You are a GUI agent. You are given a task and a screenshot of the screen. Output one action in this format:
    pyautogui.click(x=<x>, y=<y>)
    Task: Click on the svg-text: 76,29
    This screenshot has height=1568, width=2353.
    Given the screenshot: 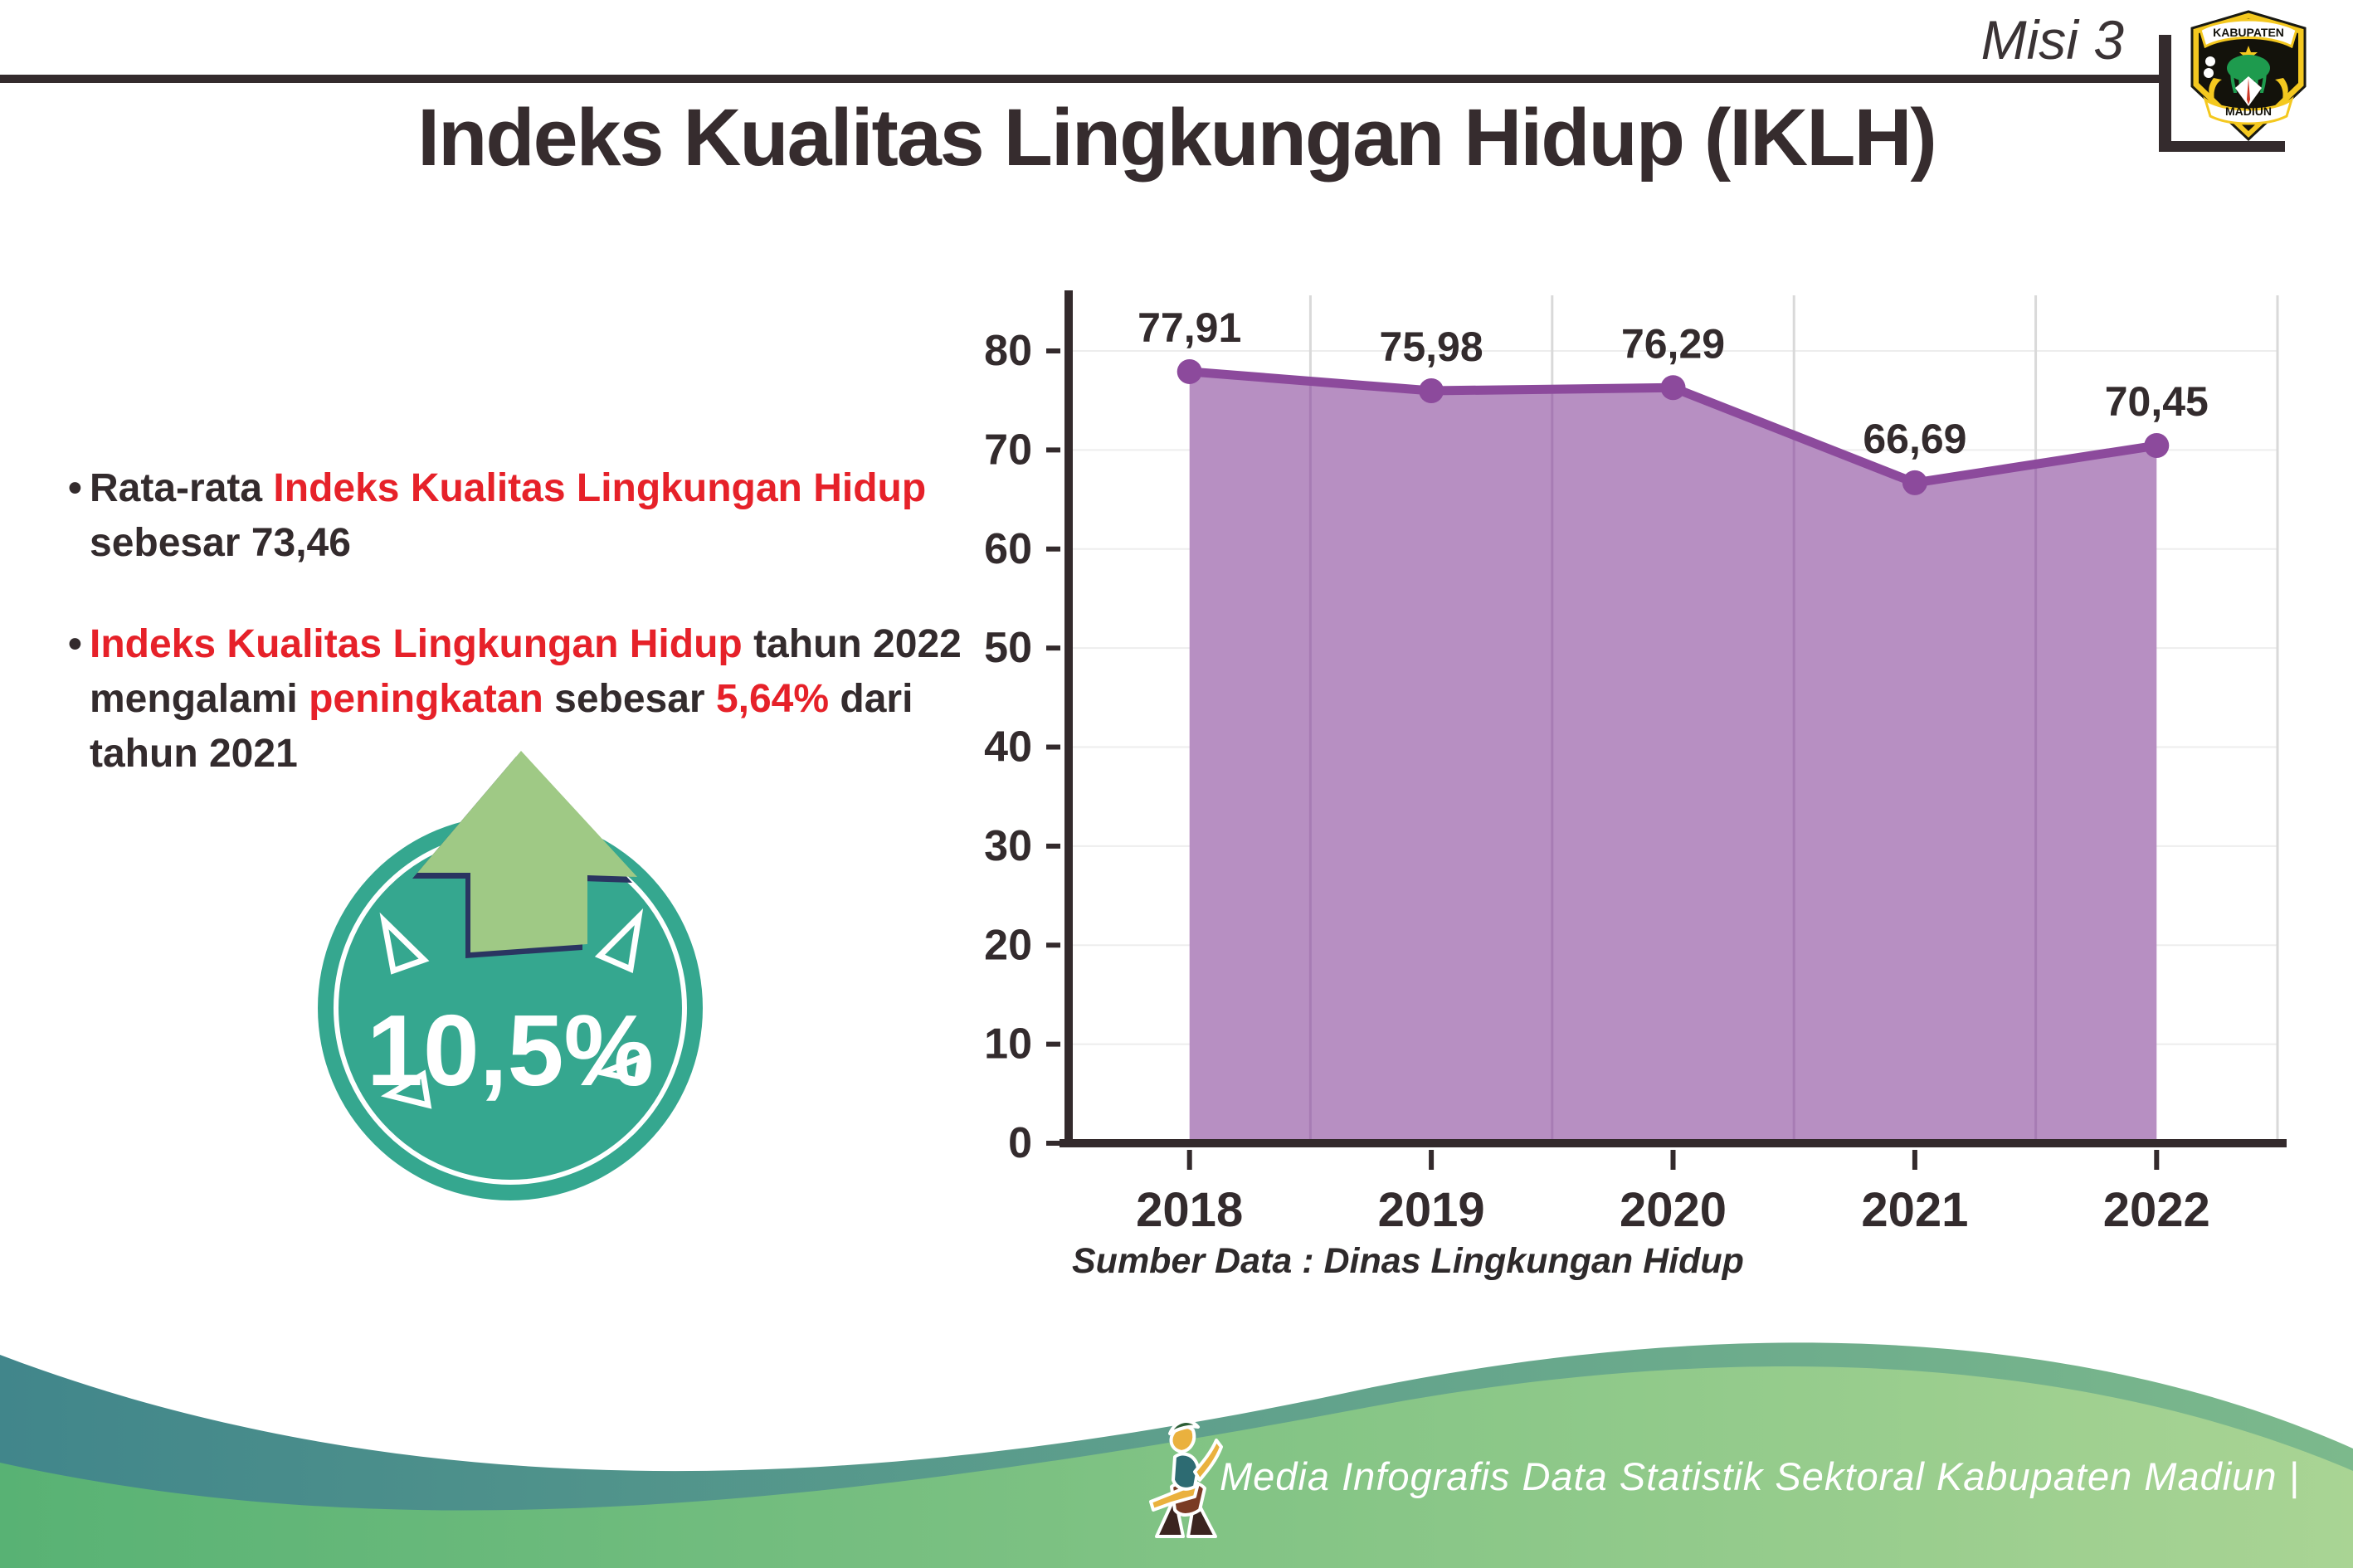 What is the action you would take?
    pyautogui.click(x=1673, y=343)
    